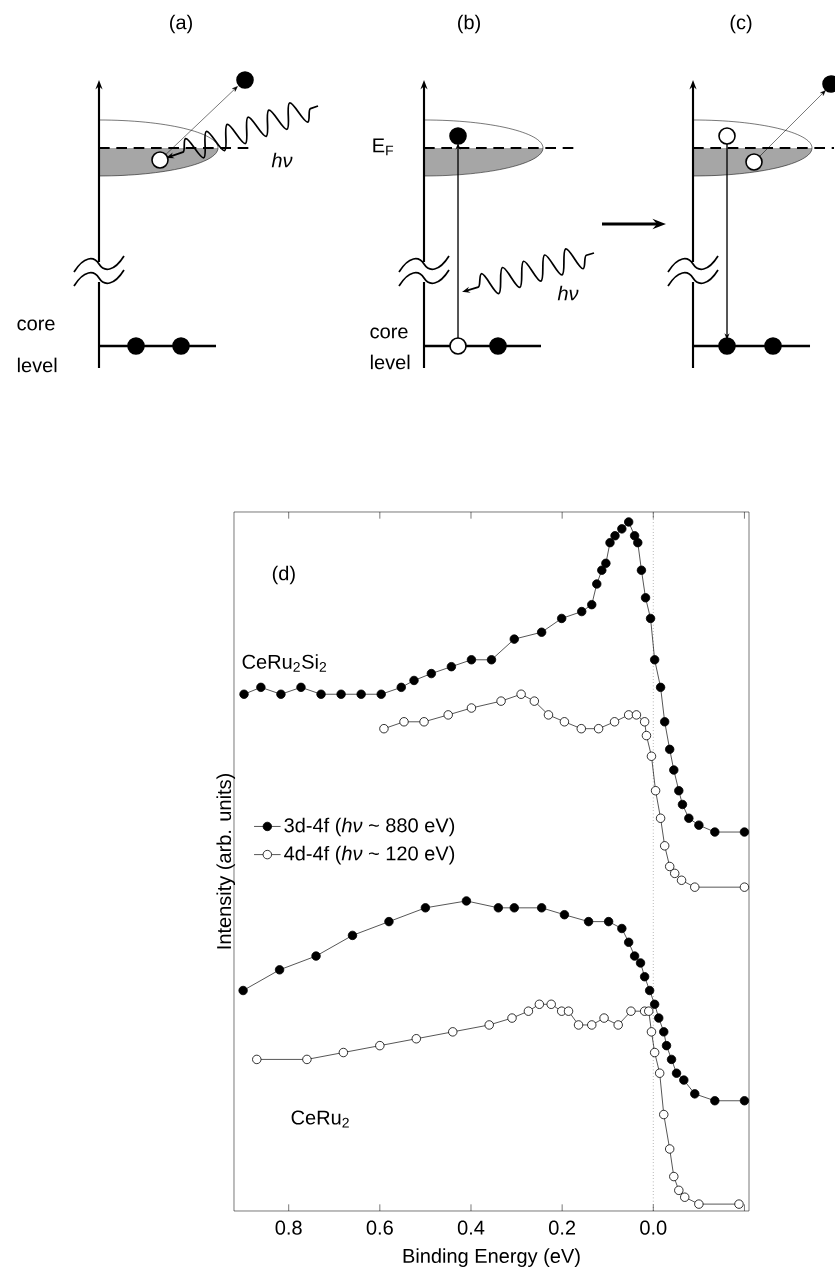 The width and height of the screenshot is (835, 1281). I want to click on text: level, so click(37, 365).